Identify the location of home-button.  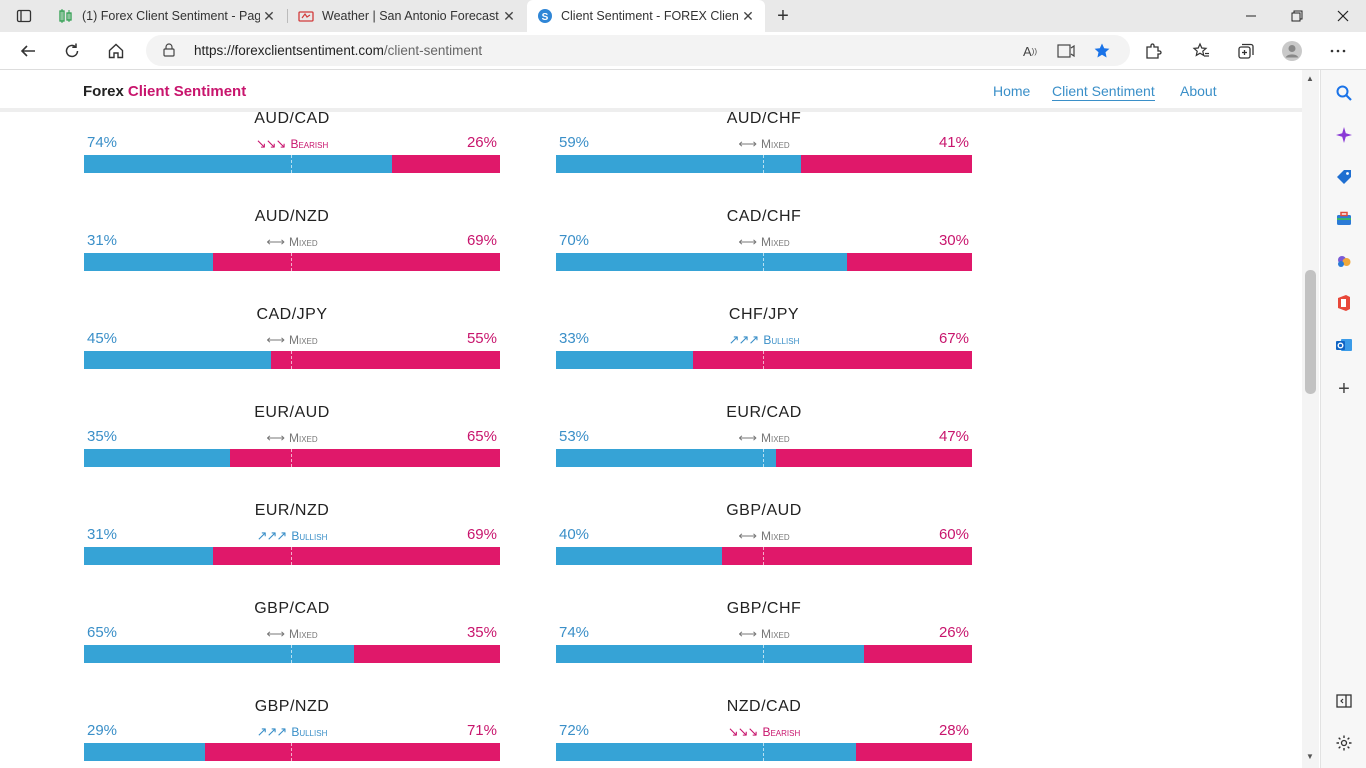
(116, 51).